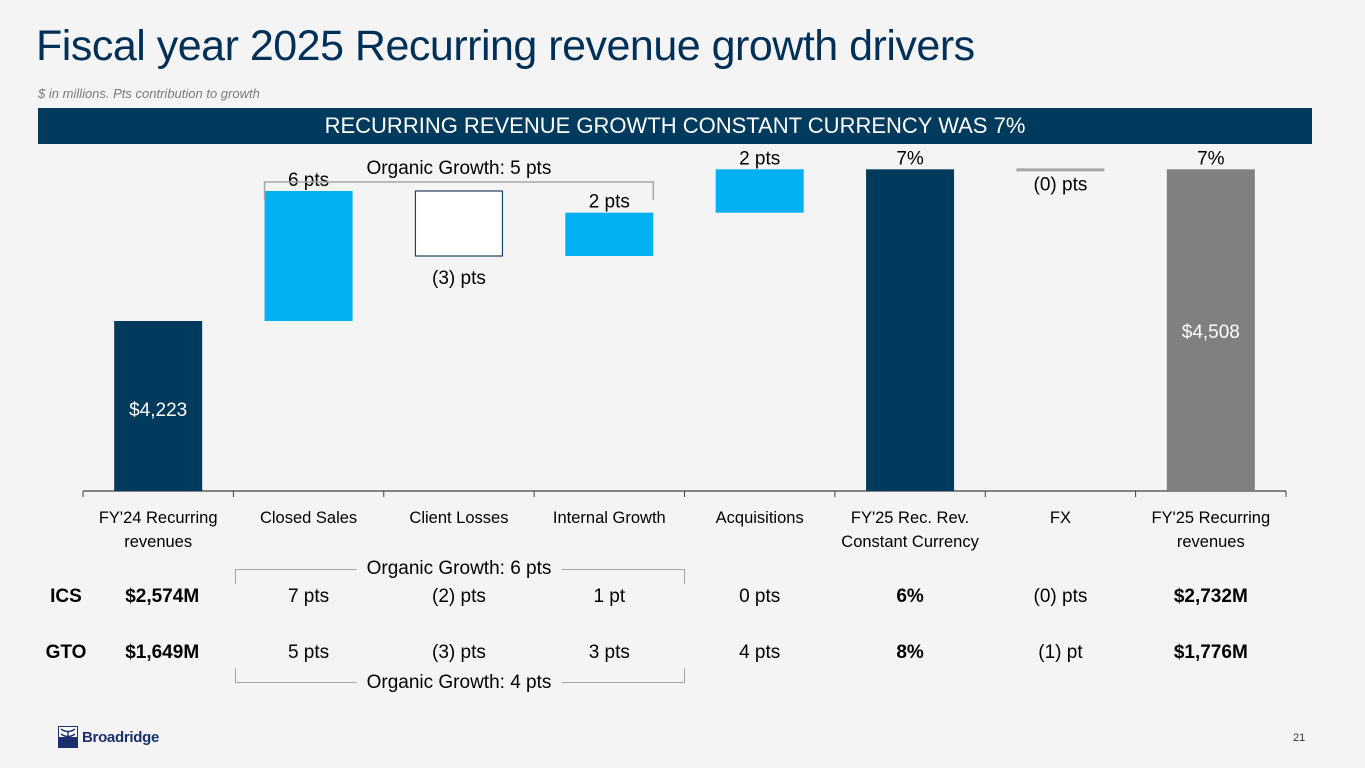 The image size is (1365, 768). I want to click on segment-cell: 4 pts, so click(760, 652).